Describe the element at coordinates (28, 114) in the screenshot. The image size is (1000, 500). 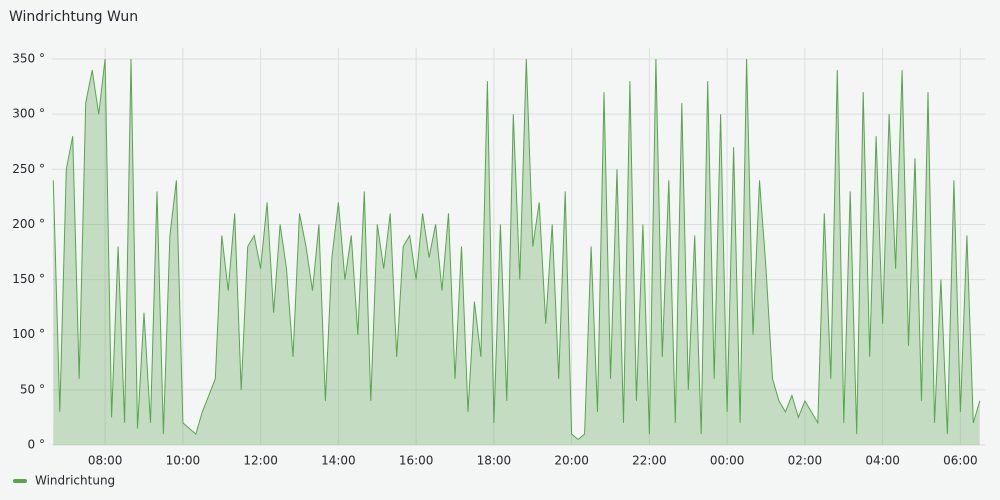
I see `y-tick-label: 300 °` at that location.